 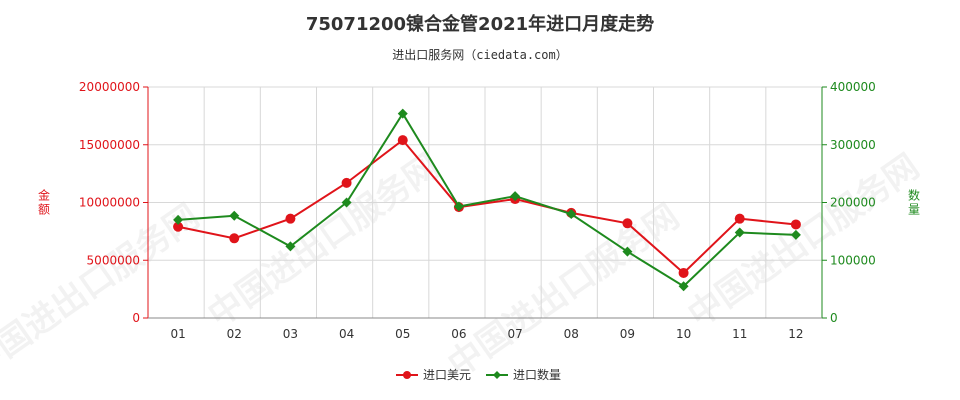 I want to click on left-y-tick-label: 20000000, so click(x=109, y=87).